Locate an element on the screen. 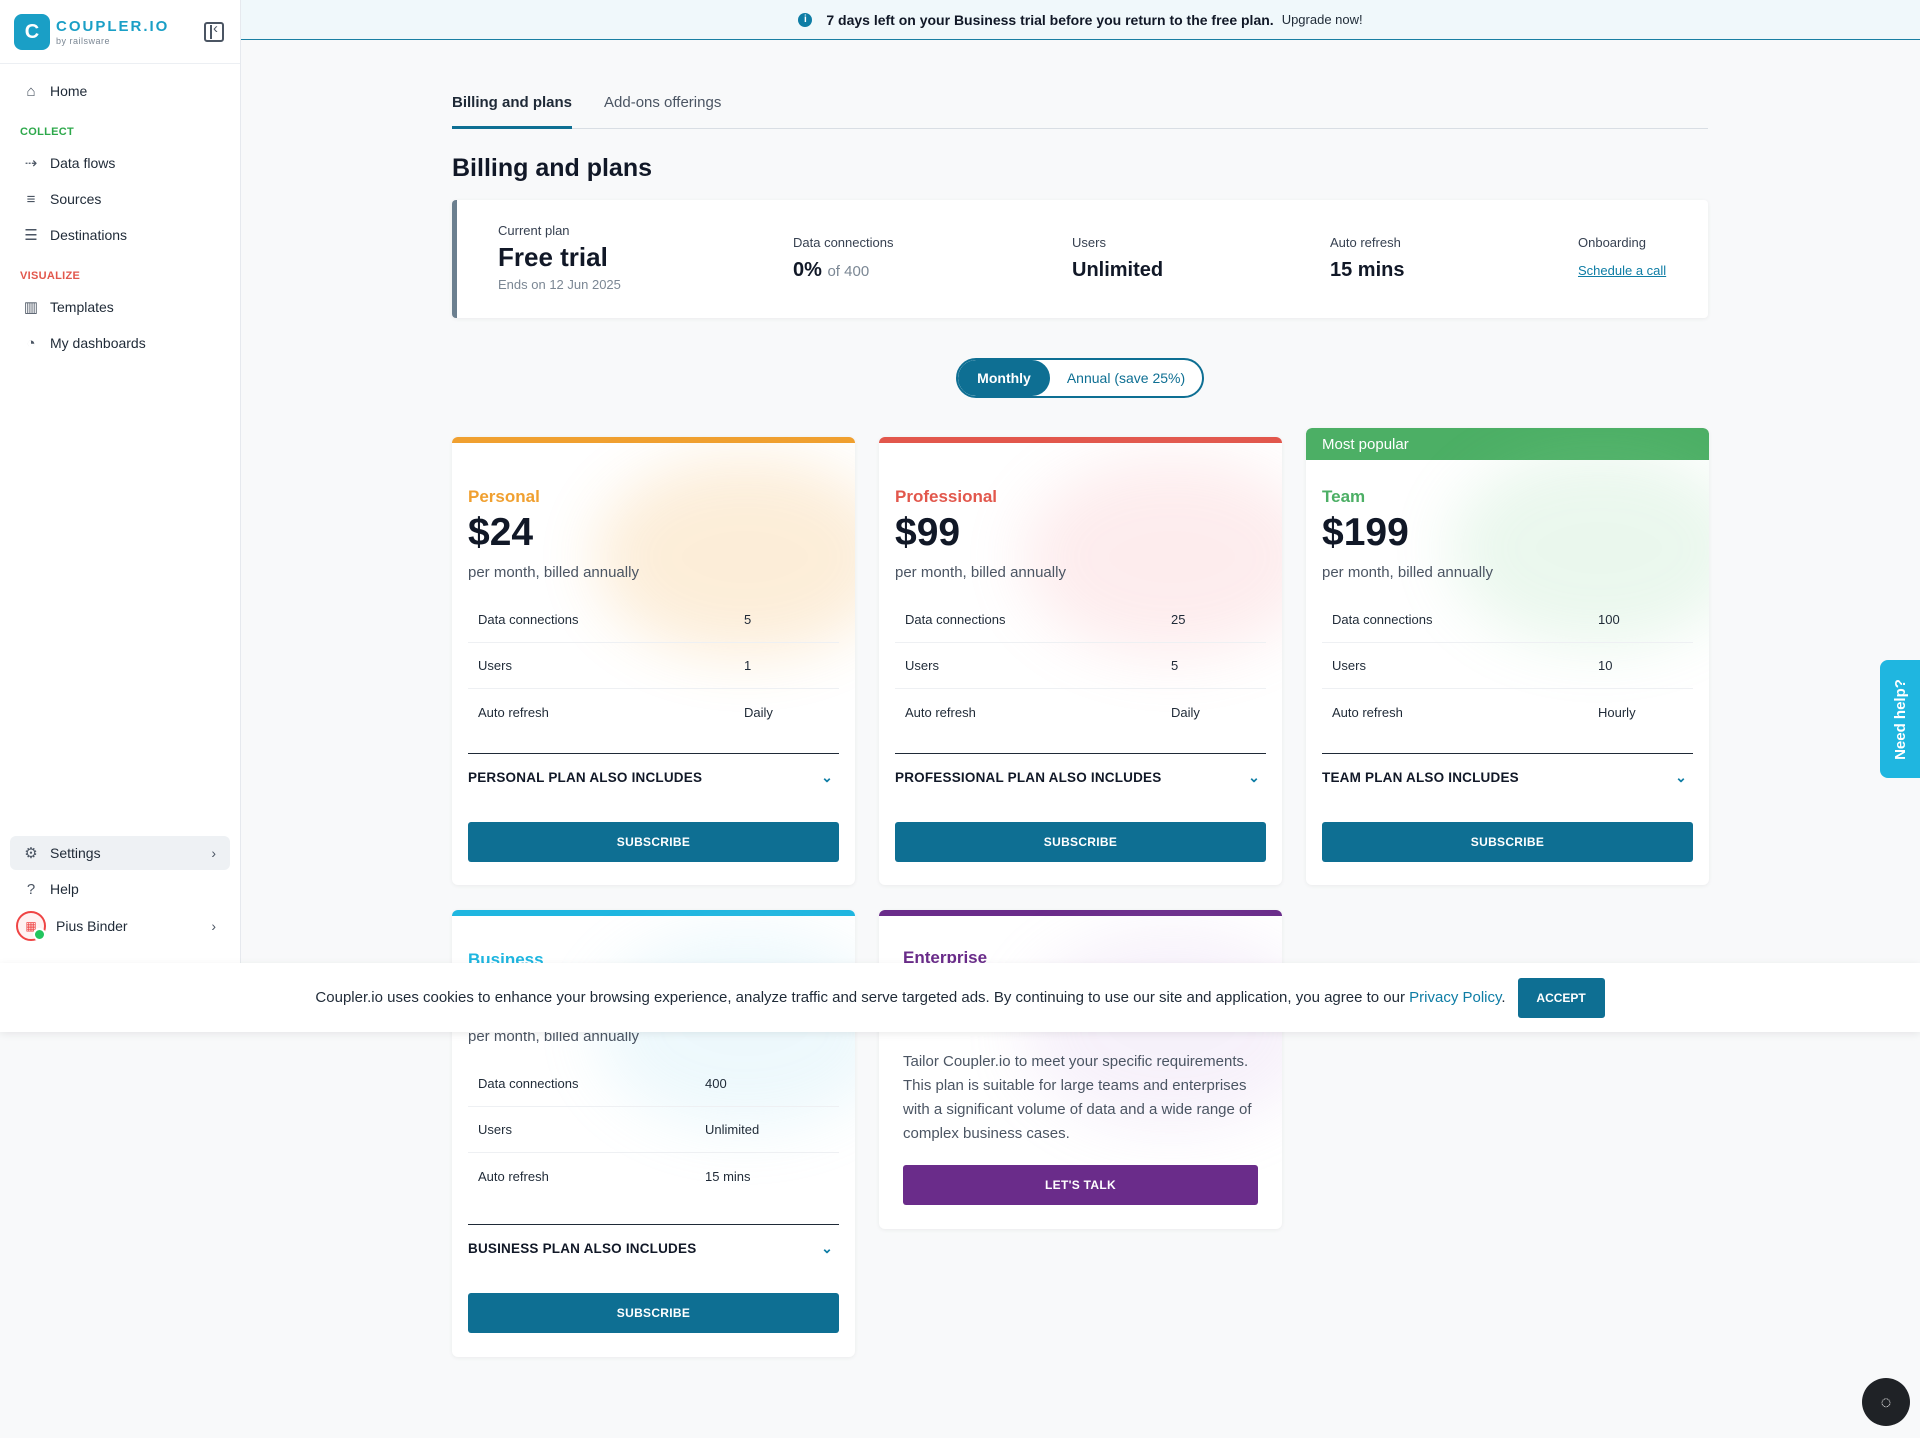 The width and height of the screenshot is (1920, 1438). section-visualize: VISUALIZE is located at coordinates (50, 276).